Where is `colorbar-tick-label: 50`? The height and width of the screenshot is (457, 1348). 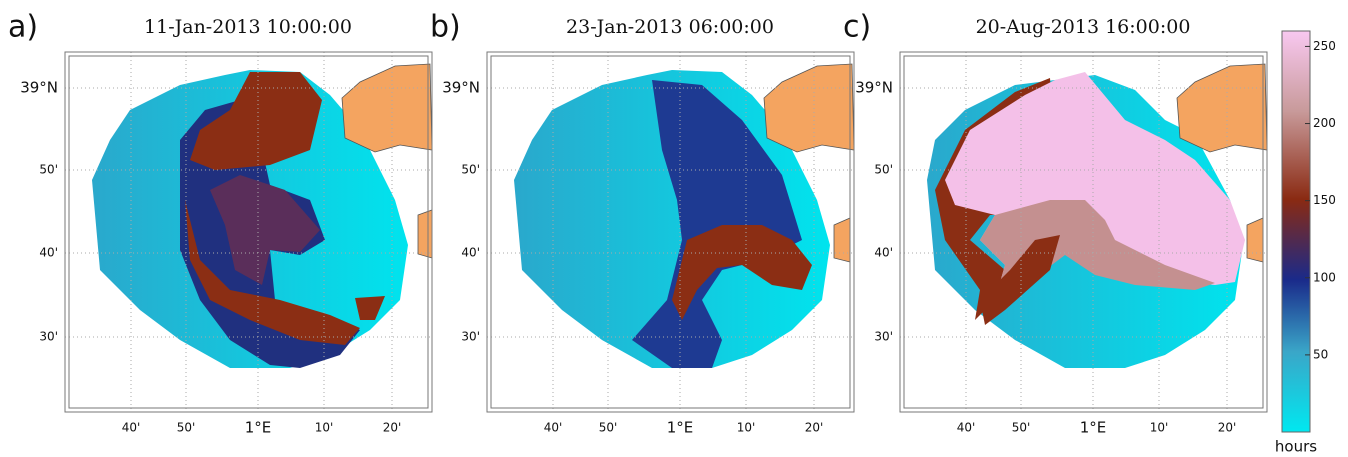
colorbar-tick-label: 50 is located at coordinates (1320, 354).